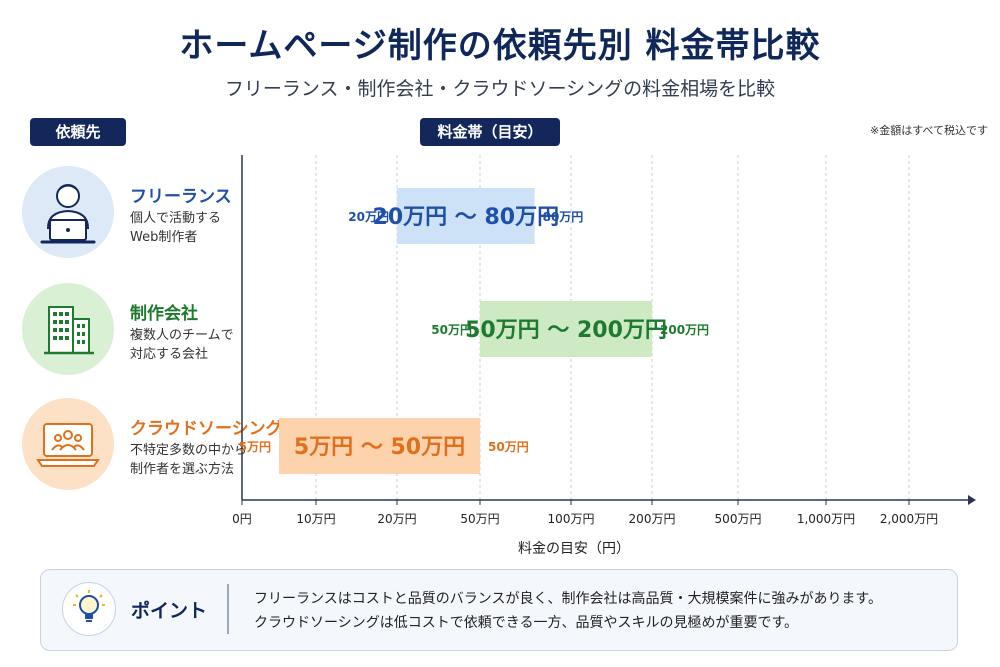 The width and height of the screenshot is (1000, 667). I want to click on price-column-header: 料金帯（目安）, so click(490, 132).